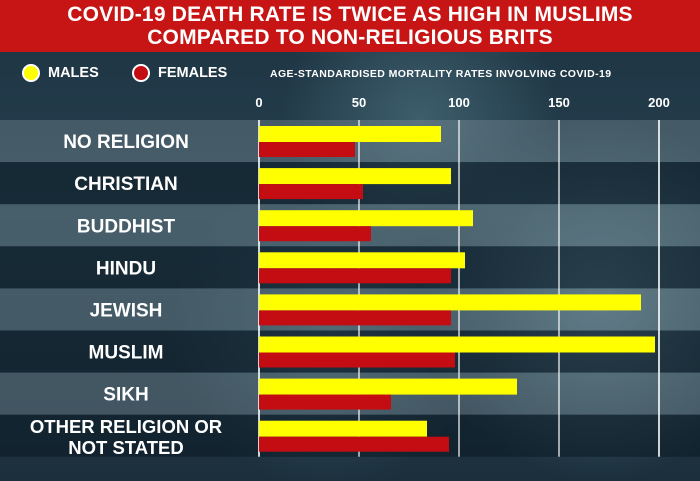 This screenshot has height=481, width=700. Describe the element at coordinates (31, 73) in the screenshot. I see `legend-males-swatch` at that location.